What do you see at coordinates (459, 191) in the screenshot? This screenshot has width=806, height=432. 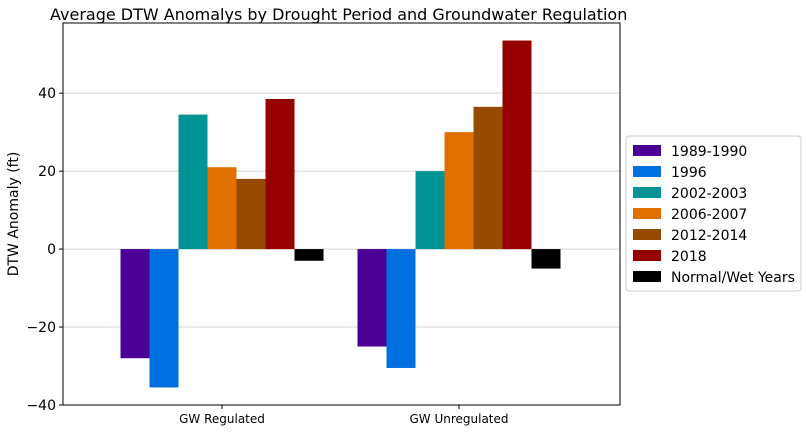 I see `bar-2006-2007-gw-unregulated` at bounding box center [459, 191].